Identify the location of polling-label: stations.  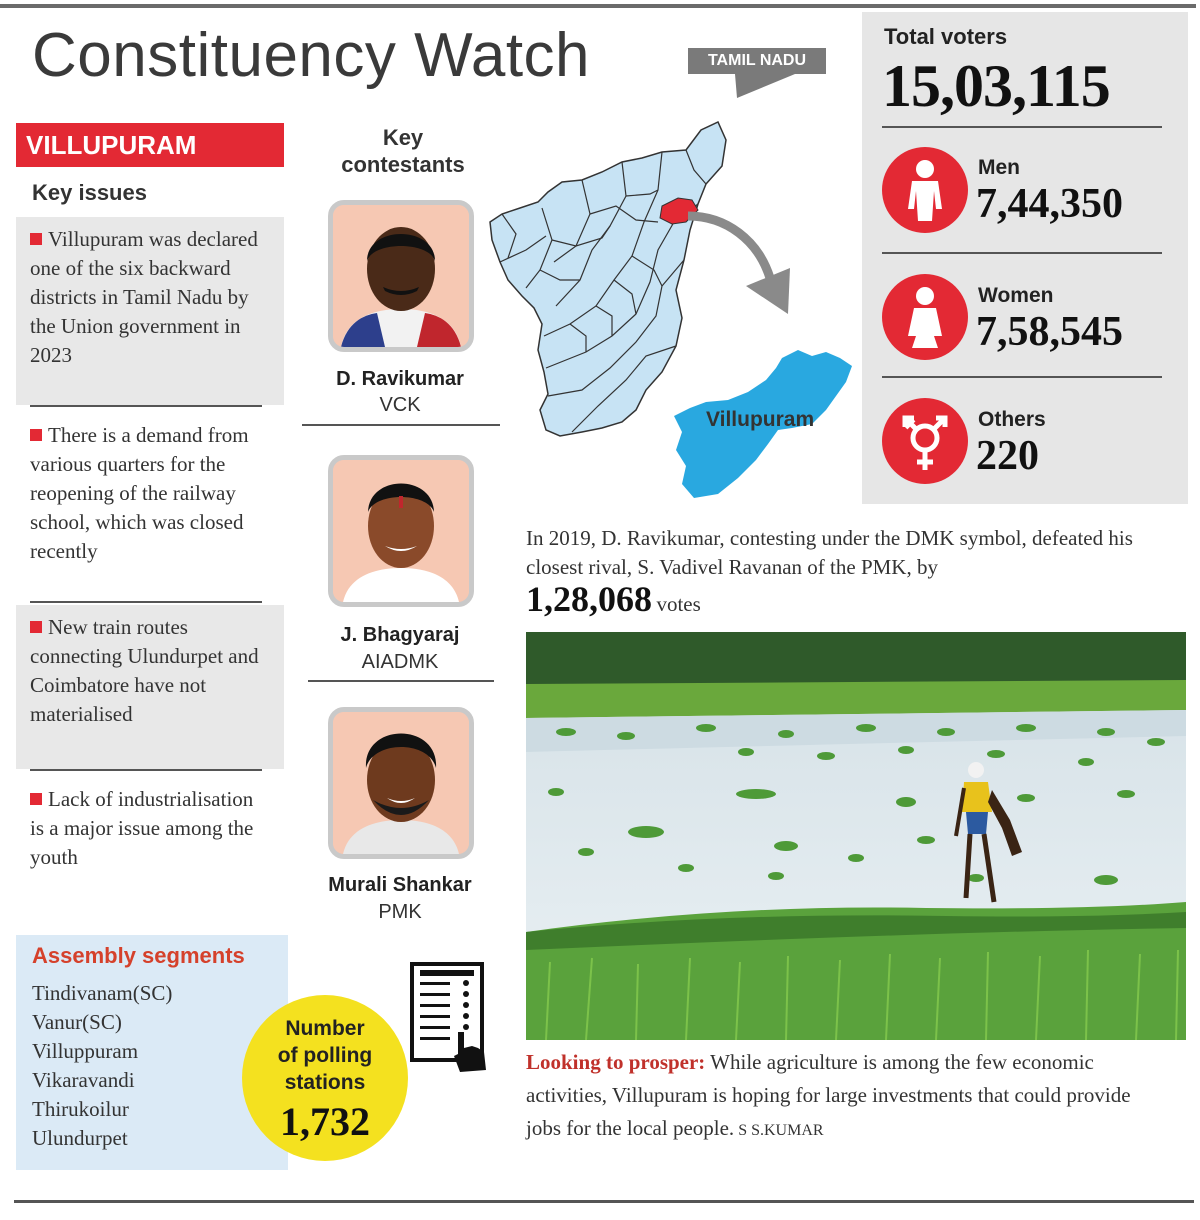
(325, 1082).